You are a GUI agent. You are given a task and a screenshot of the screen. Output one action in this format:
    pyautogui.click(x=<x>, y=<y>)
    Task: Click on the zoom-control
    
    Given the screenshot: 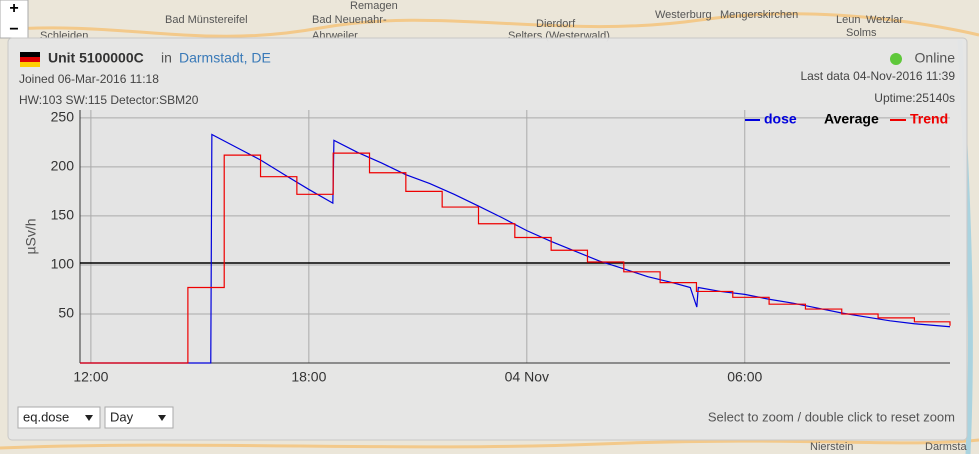 What is the action you would take?
    pyautogui.click(x=14, y=19)
    